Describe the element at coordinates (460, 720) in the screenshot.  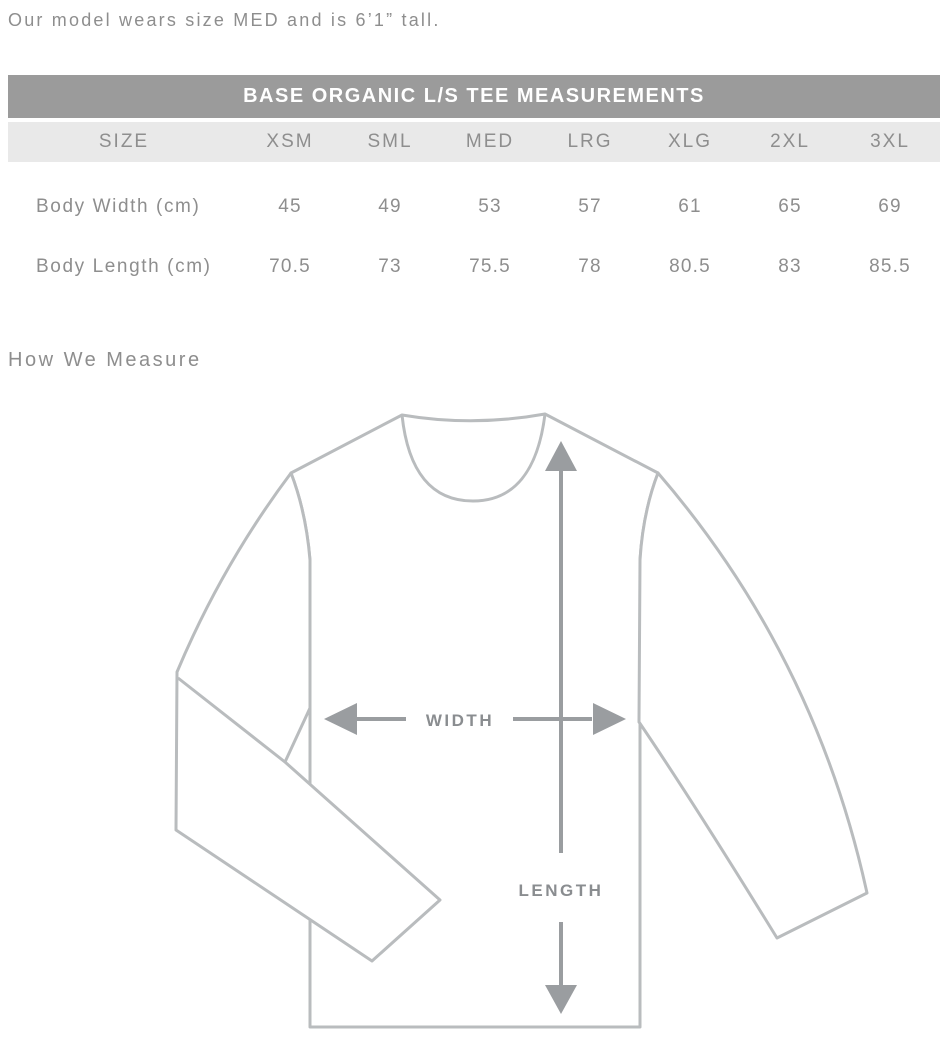
I see `width-arrow-label: WIDTH` at that location.